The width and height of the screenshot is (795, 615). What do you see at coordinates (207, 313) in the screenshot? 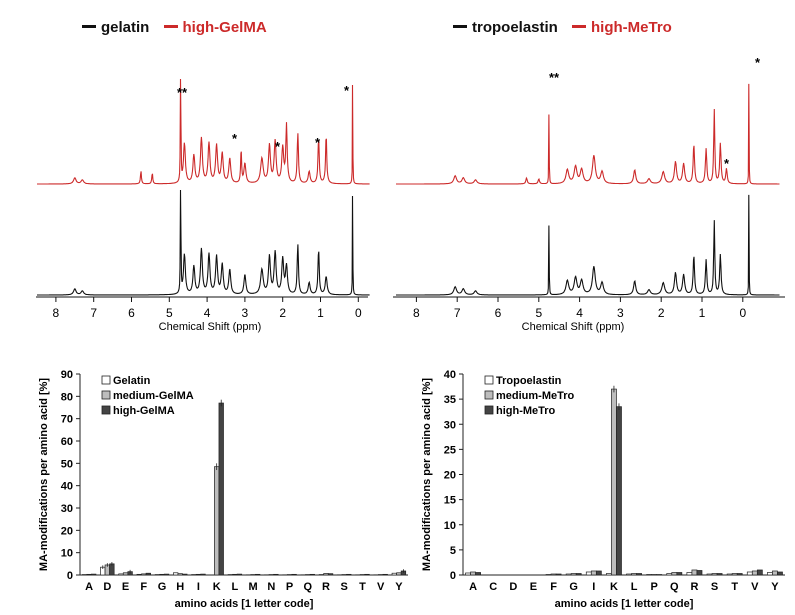
I see `nmr-tick-label-left-4: 4` at bounding box center [207, 313].